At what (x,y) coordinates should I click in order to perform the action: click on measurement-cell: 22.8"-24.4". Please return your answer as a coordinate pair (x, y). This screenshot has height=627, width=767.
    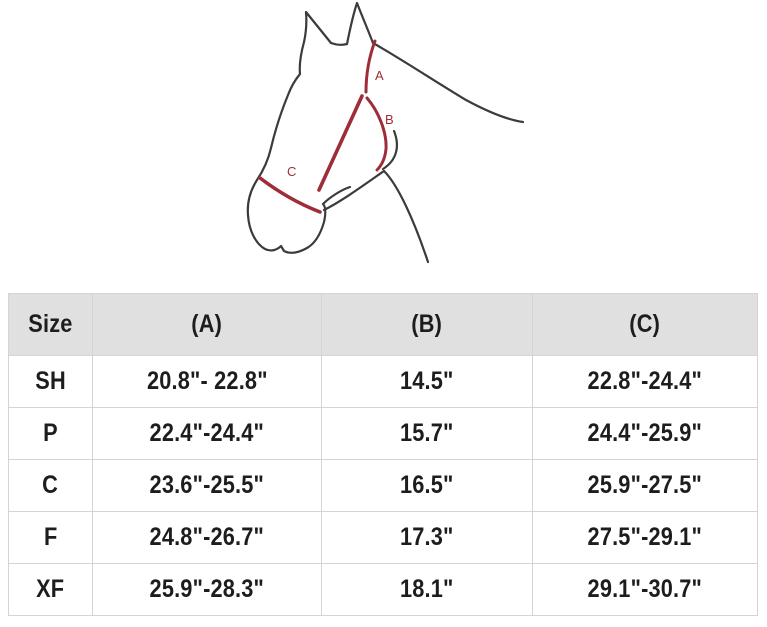
    Looking at the image, I should click on (645, 381).